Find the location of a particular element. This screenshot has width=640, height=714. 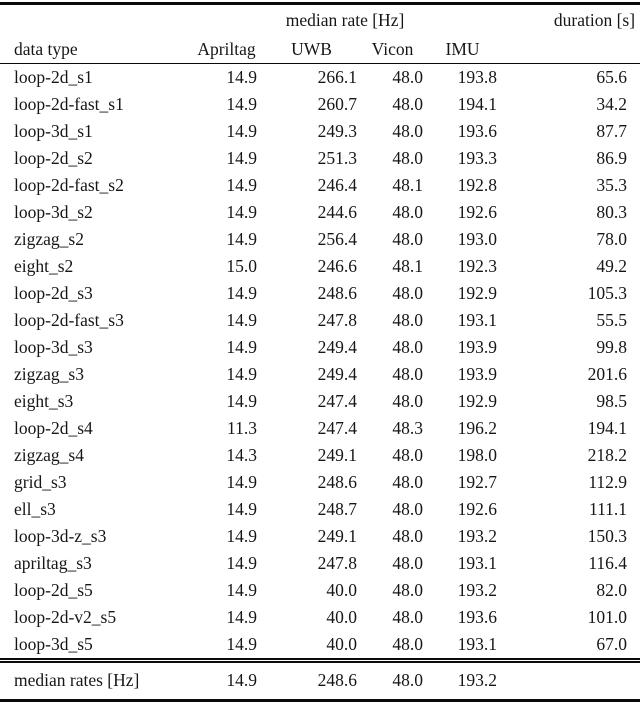

row-apriltag-rate: 11.3 is located at coordinates (242, 427).